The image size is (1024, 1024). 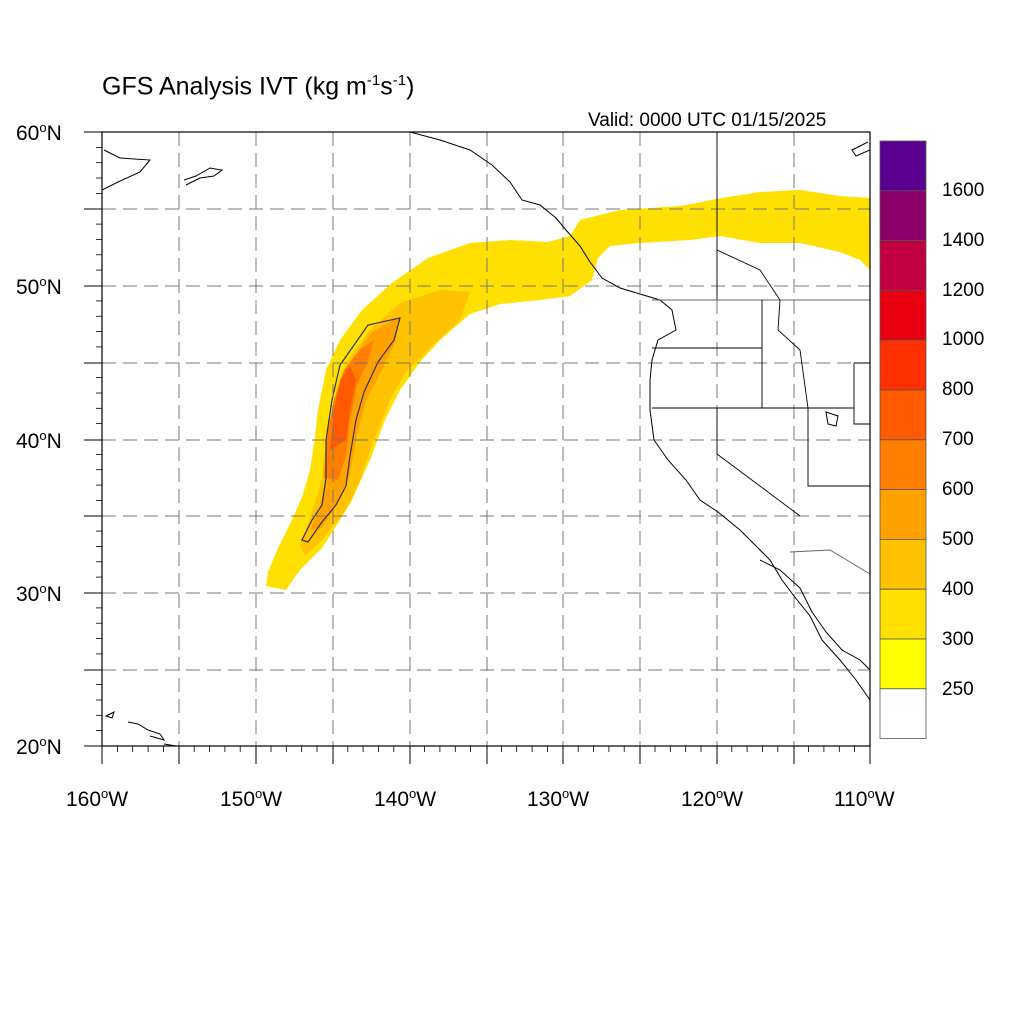 I want to click on colorbar-label: 1000, so click(x=963, y=339).